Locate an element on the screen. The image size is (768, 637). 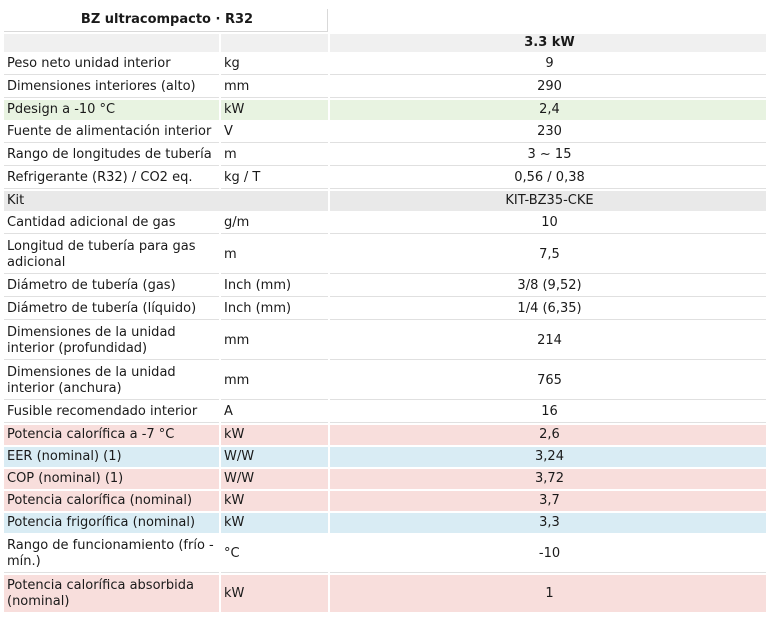
model-header-blank-unit is located at coordinates (274, 43).